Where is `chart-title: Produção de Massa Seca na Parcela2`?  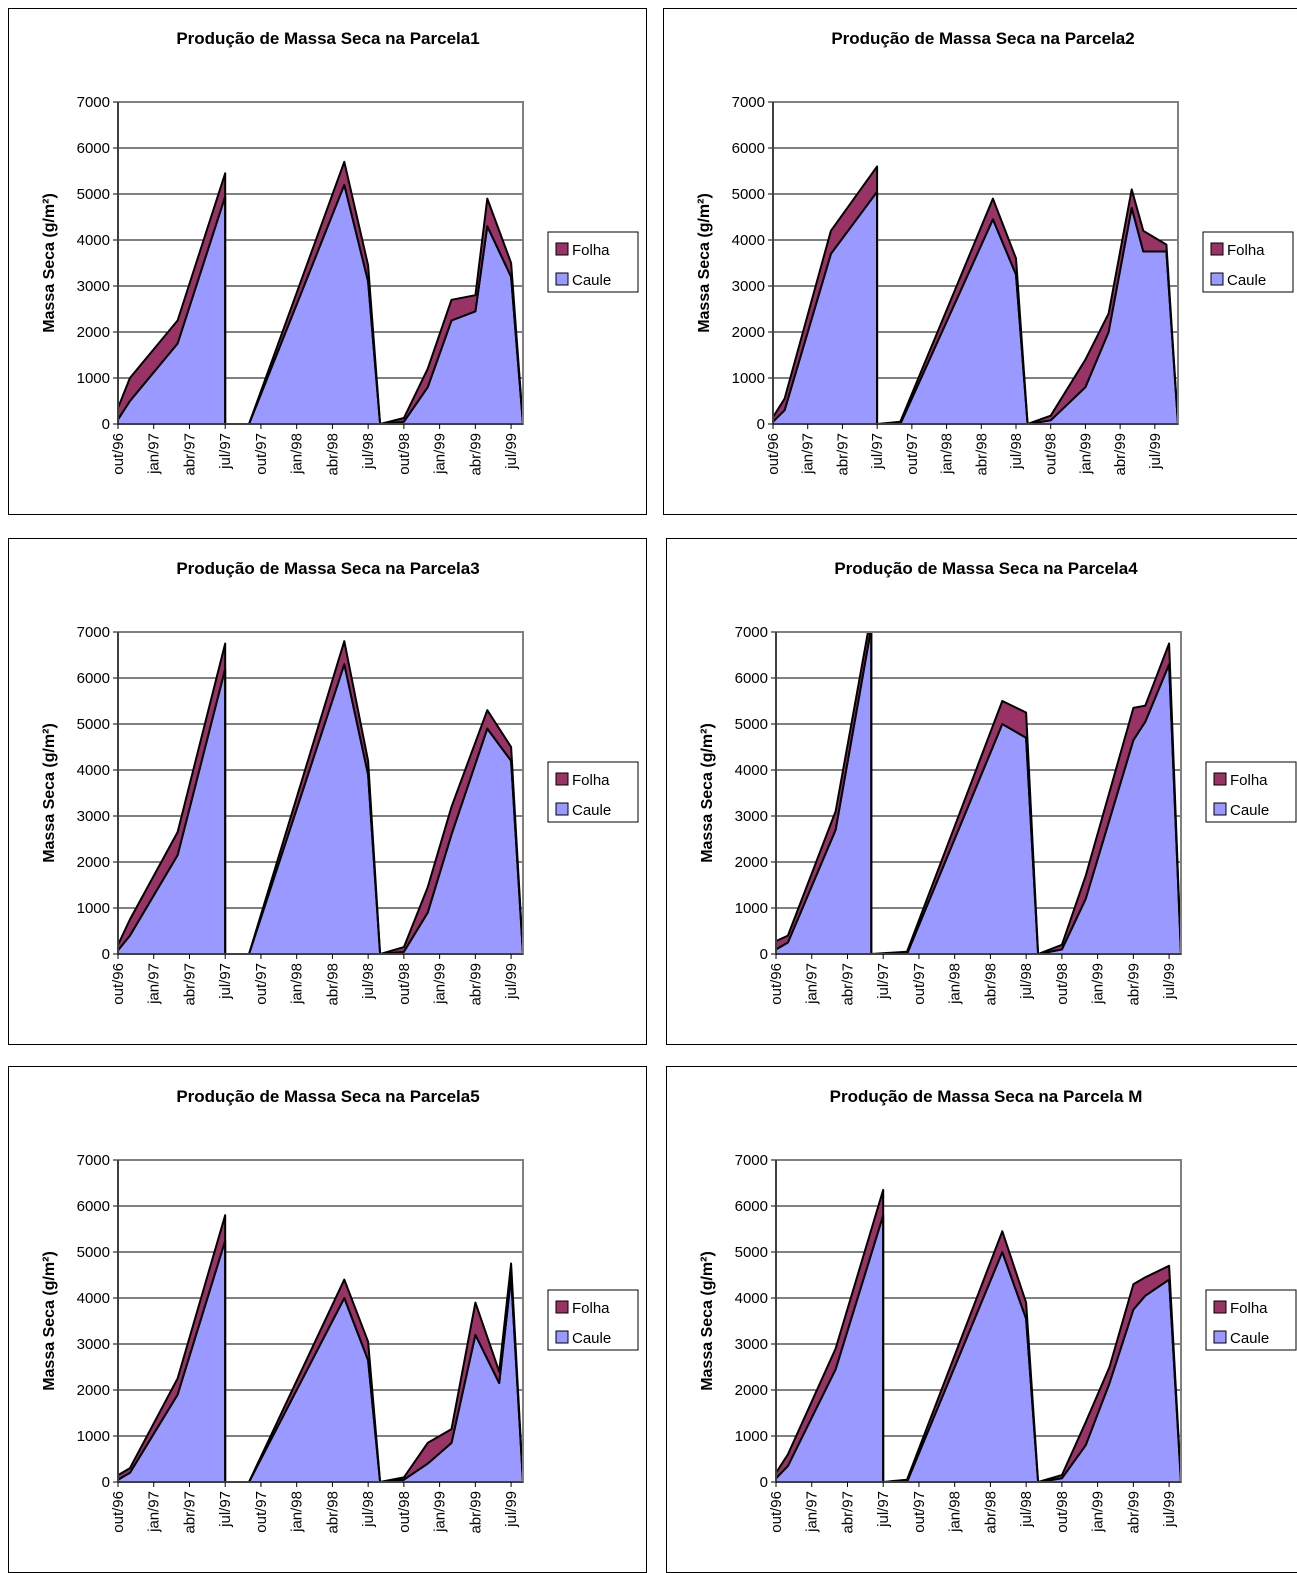
chart-title: Produção de Massa Seca na Parcela2 is located at coordinates (982, 38).